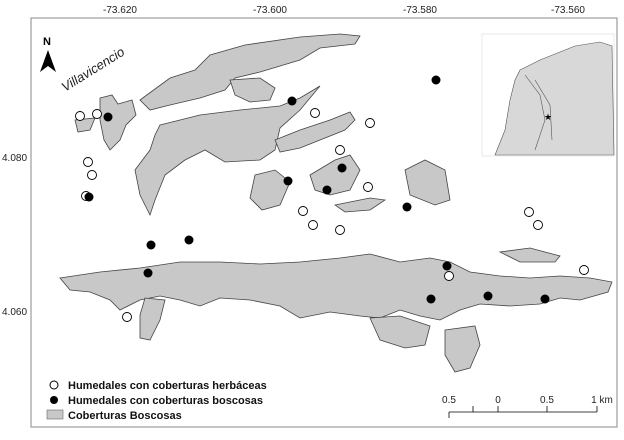 The height and width of the screenshot is (440, 624). I want to click on lon-tick: -73.580, so click(420, 10).